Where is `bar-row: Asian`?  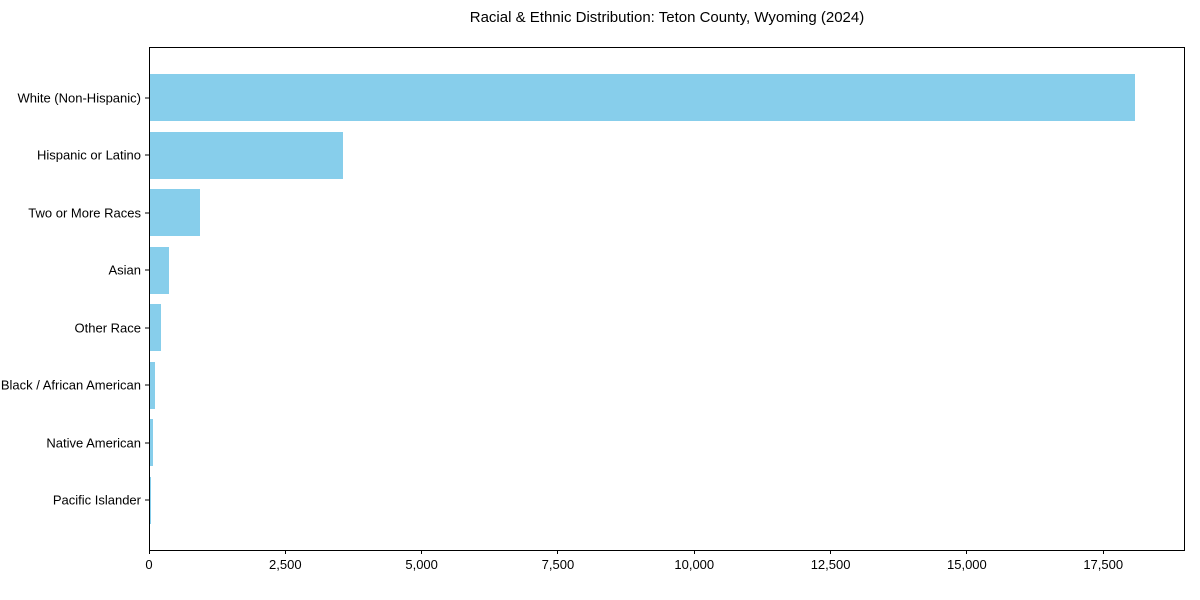
bar-row: Asian is located at coordinates (646, 271).